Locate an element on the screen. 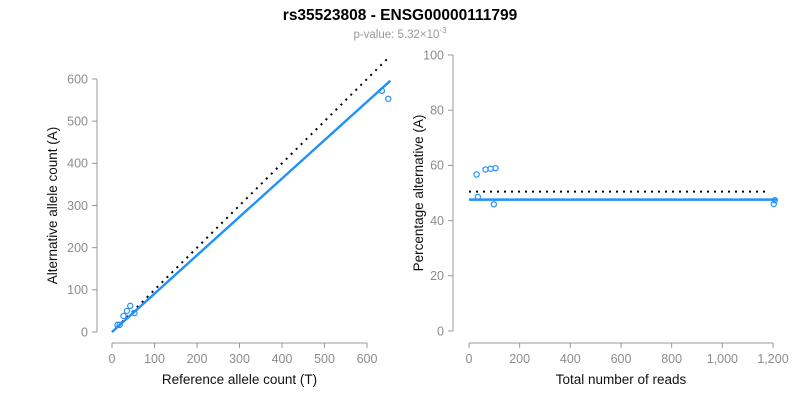  allele-counts-panel-x-tick-label: 500 is located at coordinates (324, 359).